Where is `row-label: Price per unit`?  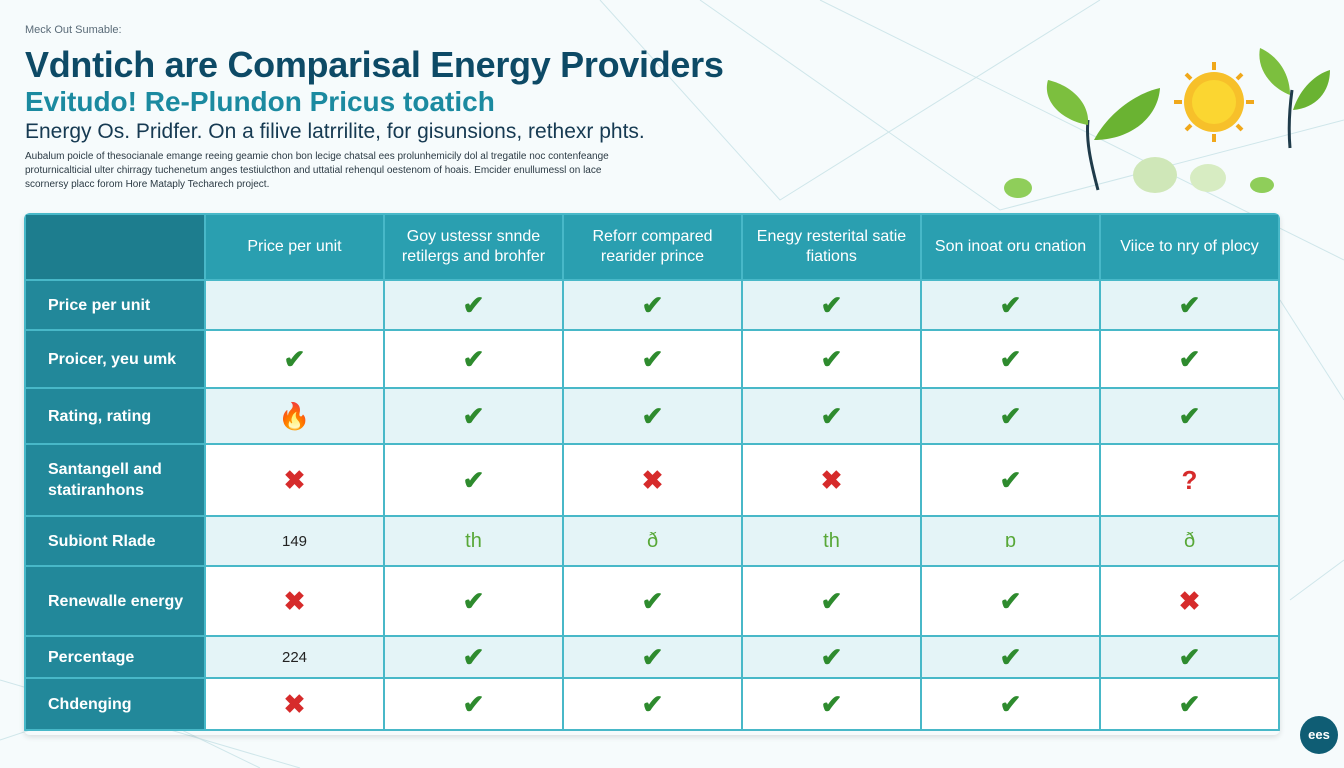 row-label: Price per unit is located at coordinates (115, 305).